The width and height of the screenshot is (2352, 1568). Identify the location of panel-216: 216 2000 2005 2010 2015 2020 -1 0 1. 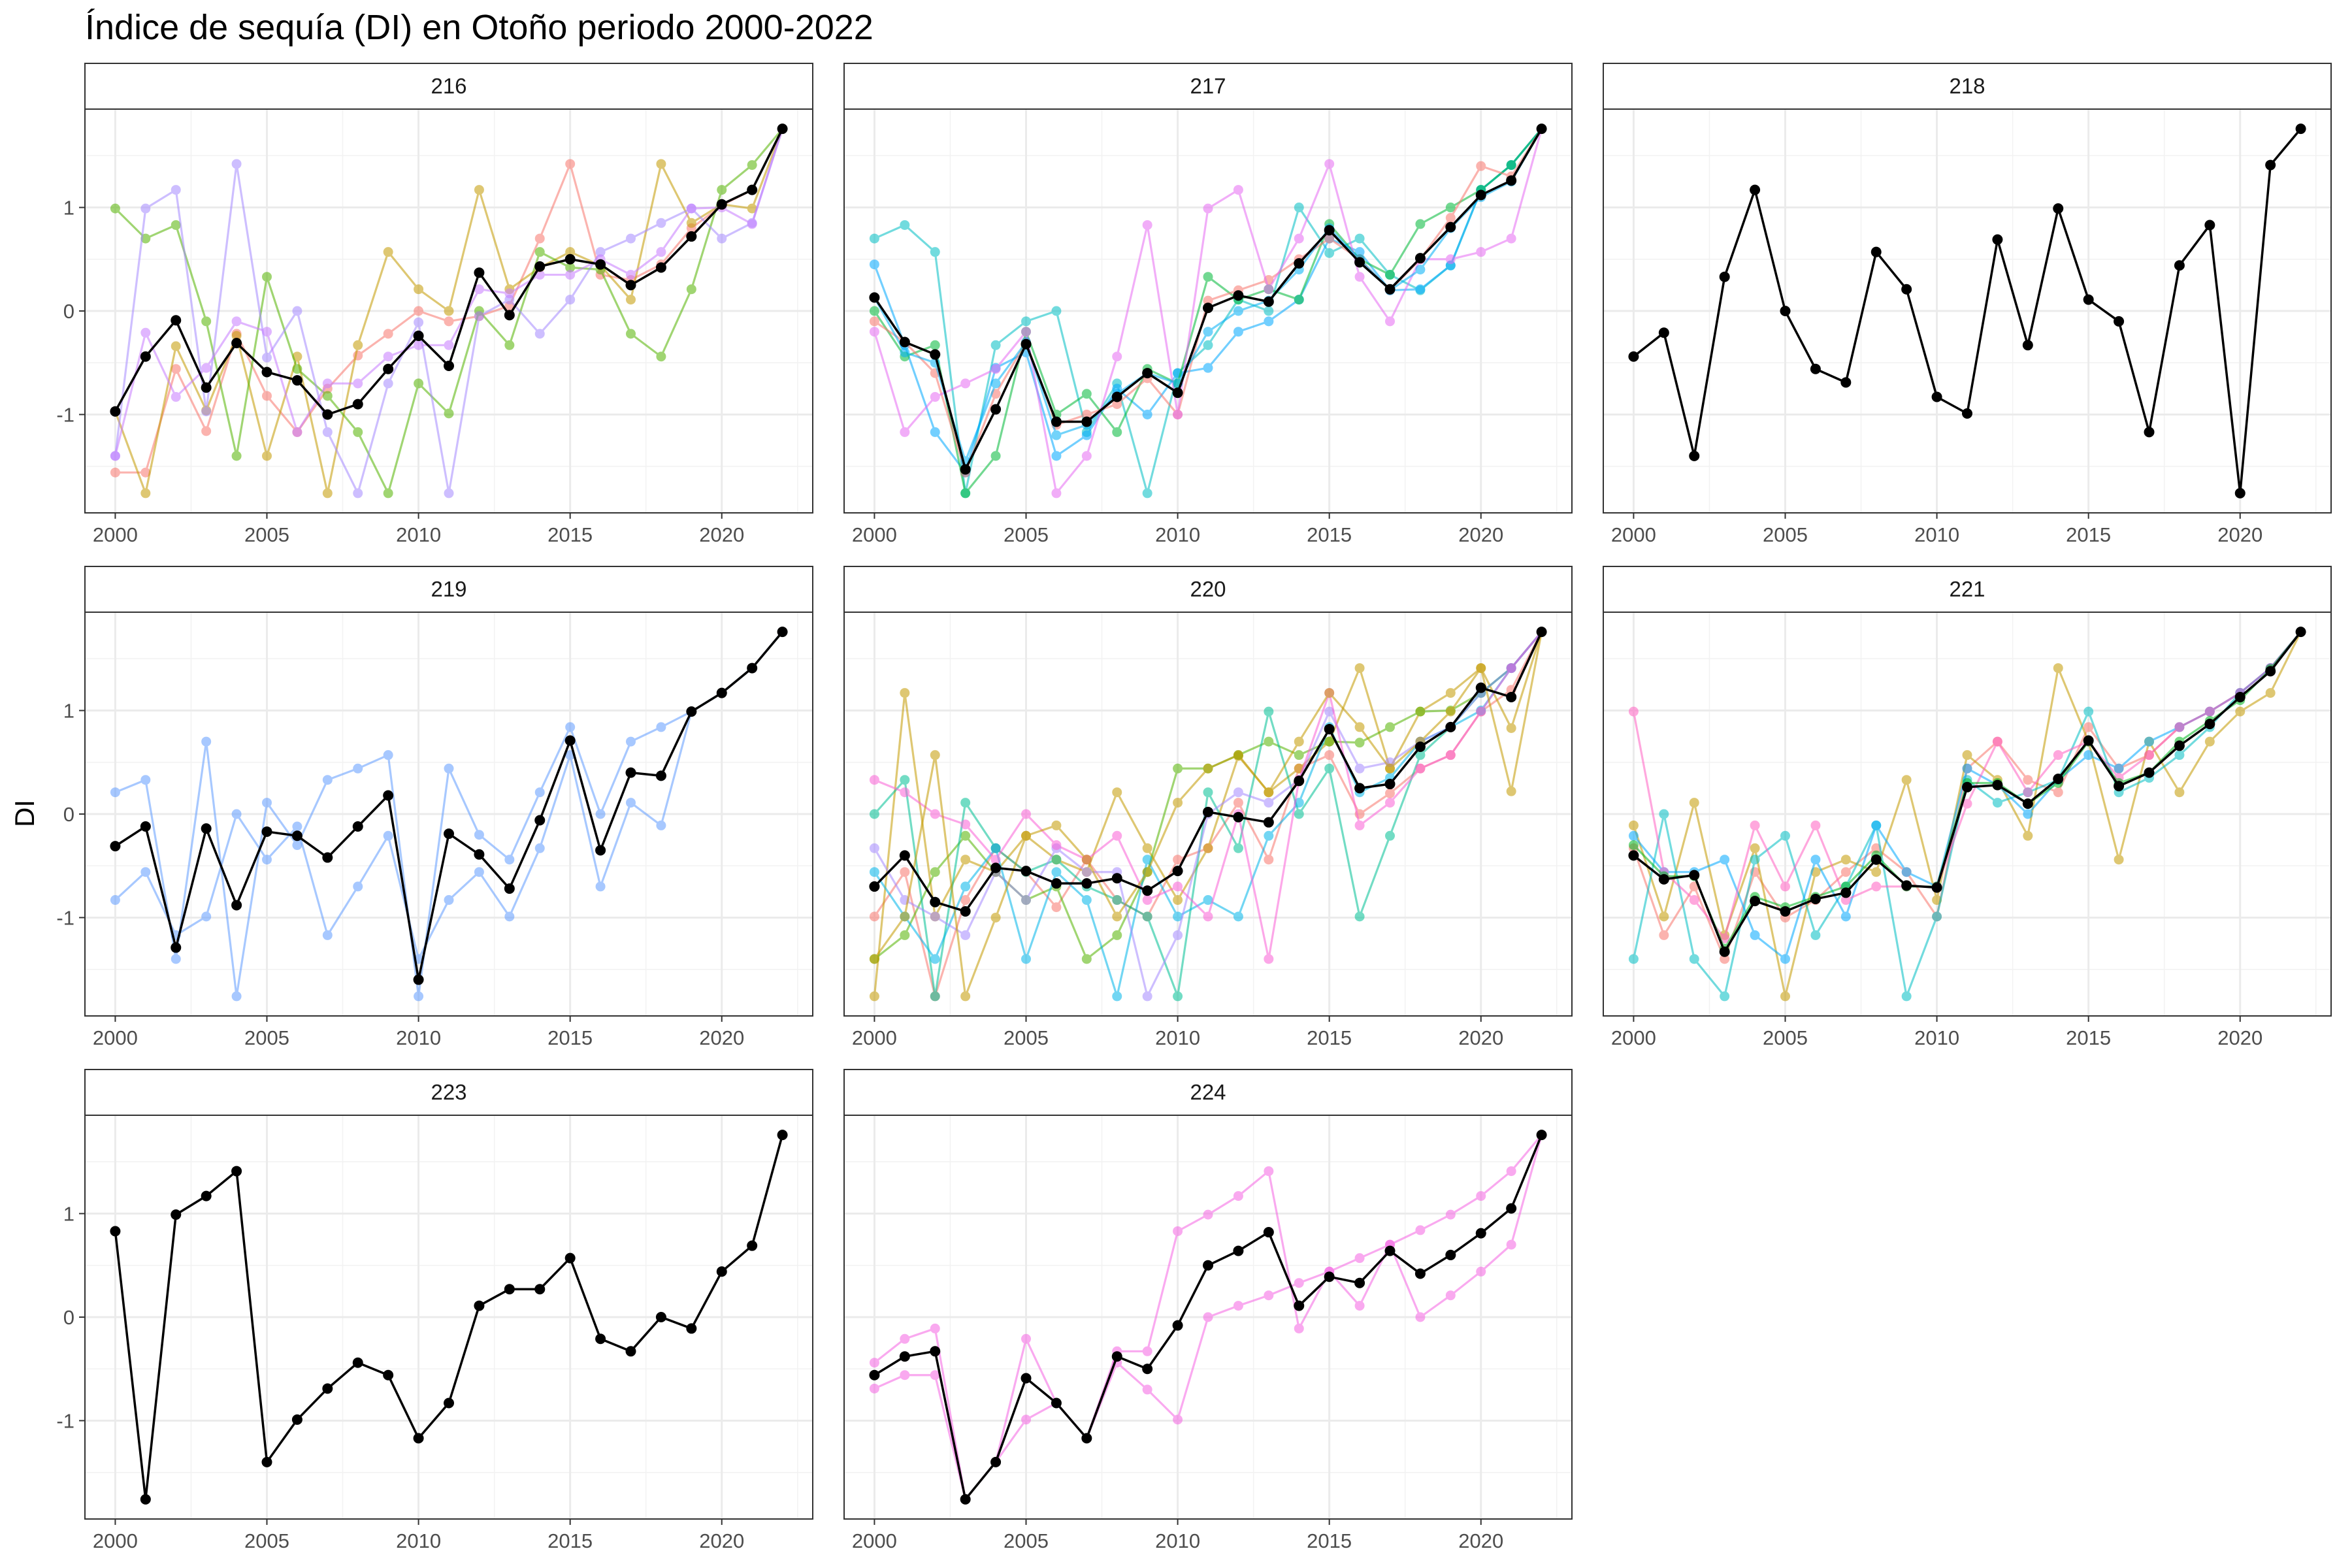
(434, 304).